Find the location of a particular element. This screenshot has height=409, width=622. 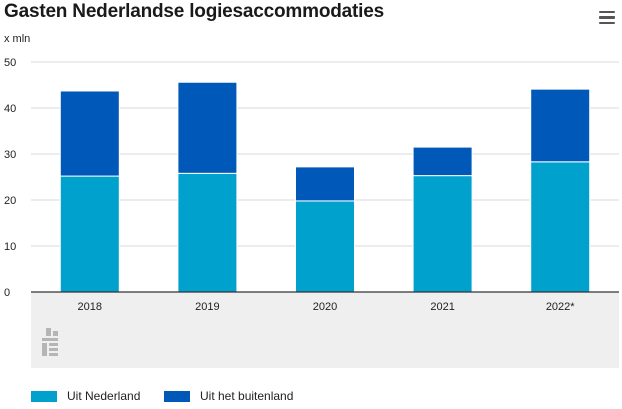

hamburger-menu-icon is located at coordinates (607, 18).